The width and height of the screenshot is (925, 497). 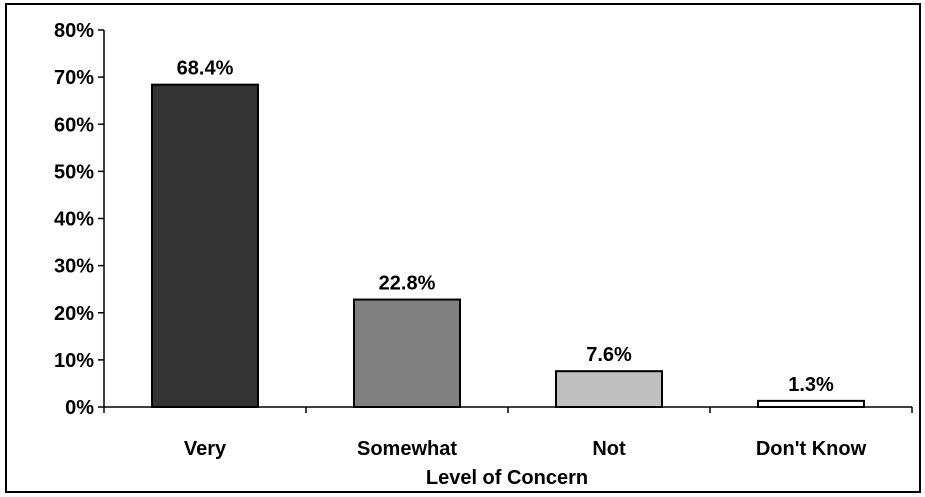 What do you see at coordinates (74, 31) in the screenshot?
I see `y-tick-label: 80%` at bounding box center [74, 31].